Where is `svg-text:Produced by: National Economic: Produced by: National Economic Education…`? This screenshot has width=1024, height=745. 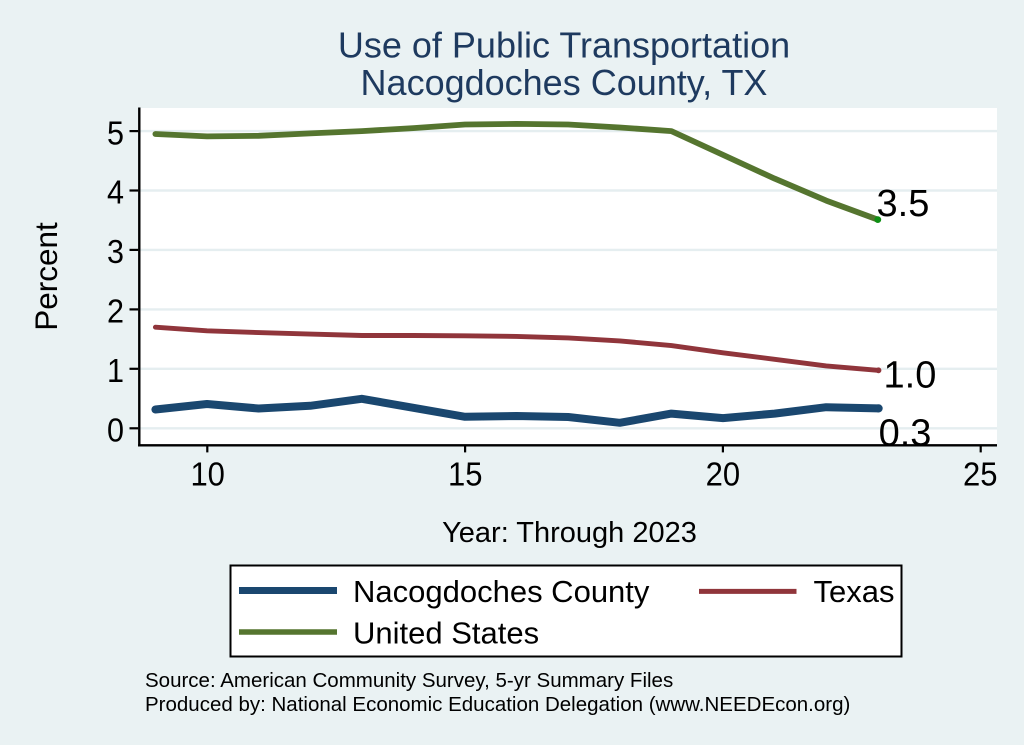 svg-text:Produced by: National Economic: Produced by: National Economic Education… is located at coordinates (497, 704).